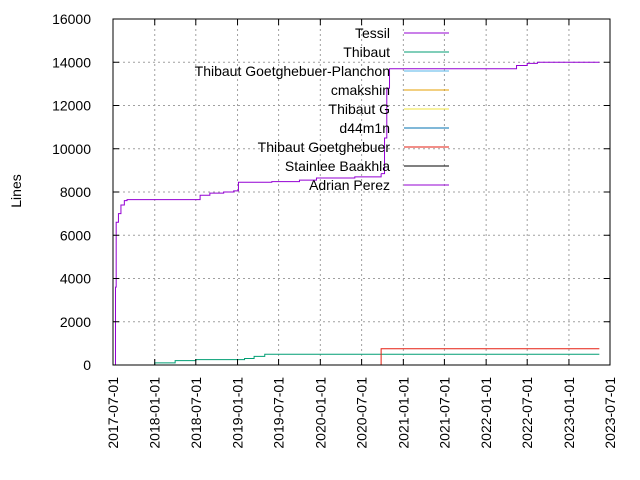 Image resolution: width=640 pixels, height=480 pixels. What do you see at coordinates (359, 109) in the screenshot?
I see `legend-label: Thibaut G` at bounding box center [359, 109].